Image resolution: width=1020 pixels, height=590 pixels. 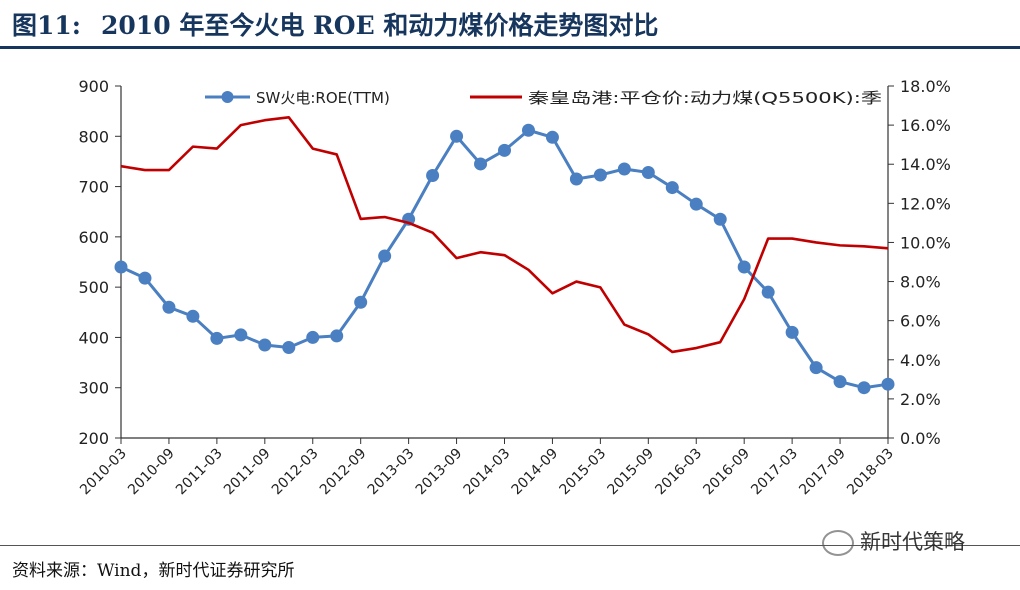 I want to click on x-tick-label: 2014-03, so click(x=487, y=472).